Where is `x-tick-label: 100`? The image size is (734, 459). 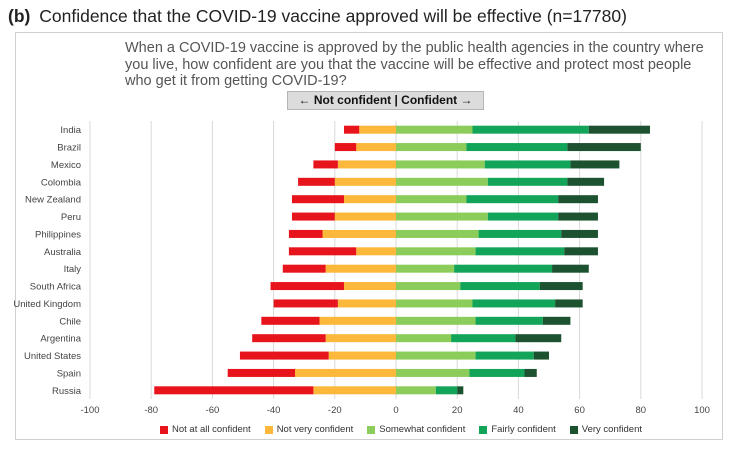 x-tick-label: 100 is located at coordinates (702, 410).